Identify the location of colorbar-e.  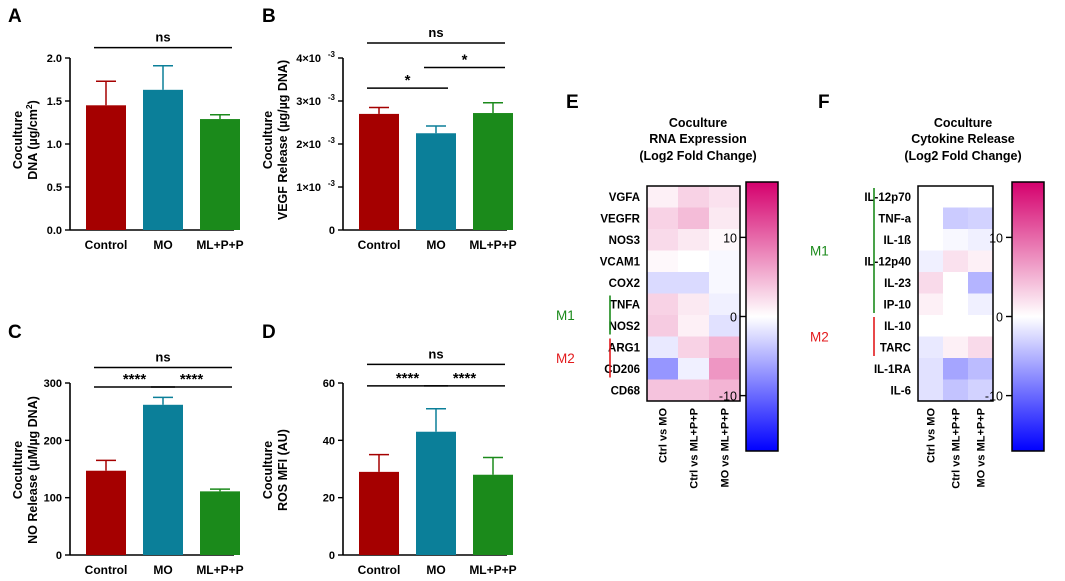
(762, 316).